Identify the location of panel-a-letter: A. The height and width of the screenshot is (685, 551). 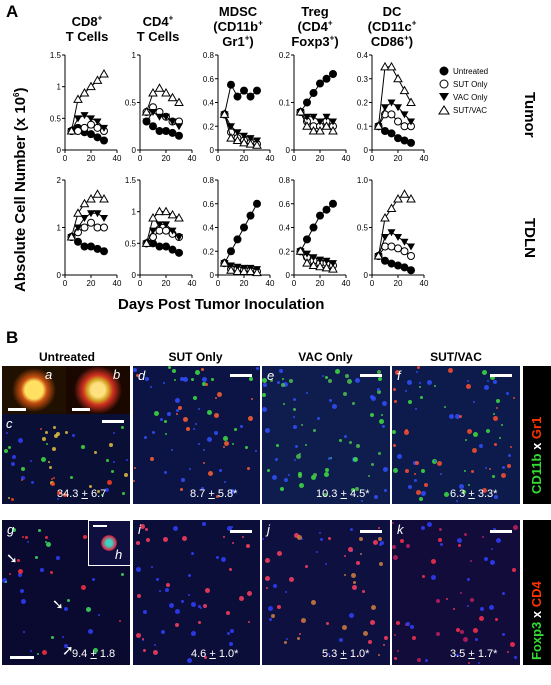
(12, 11).